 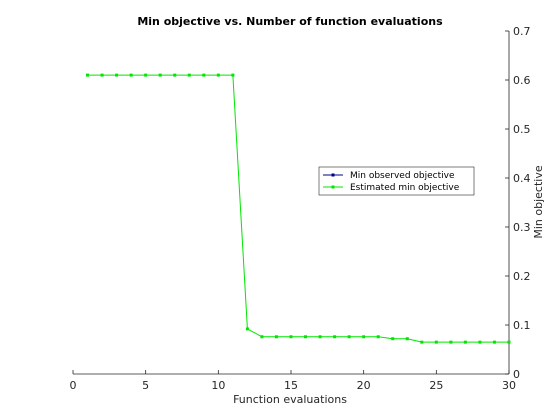 I want to click on x-tick-label: 5, so click(x=145, y=385).